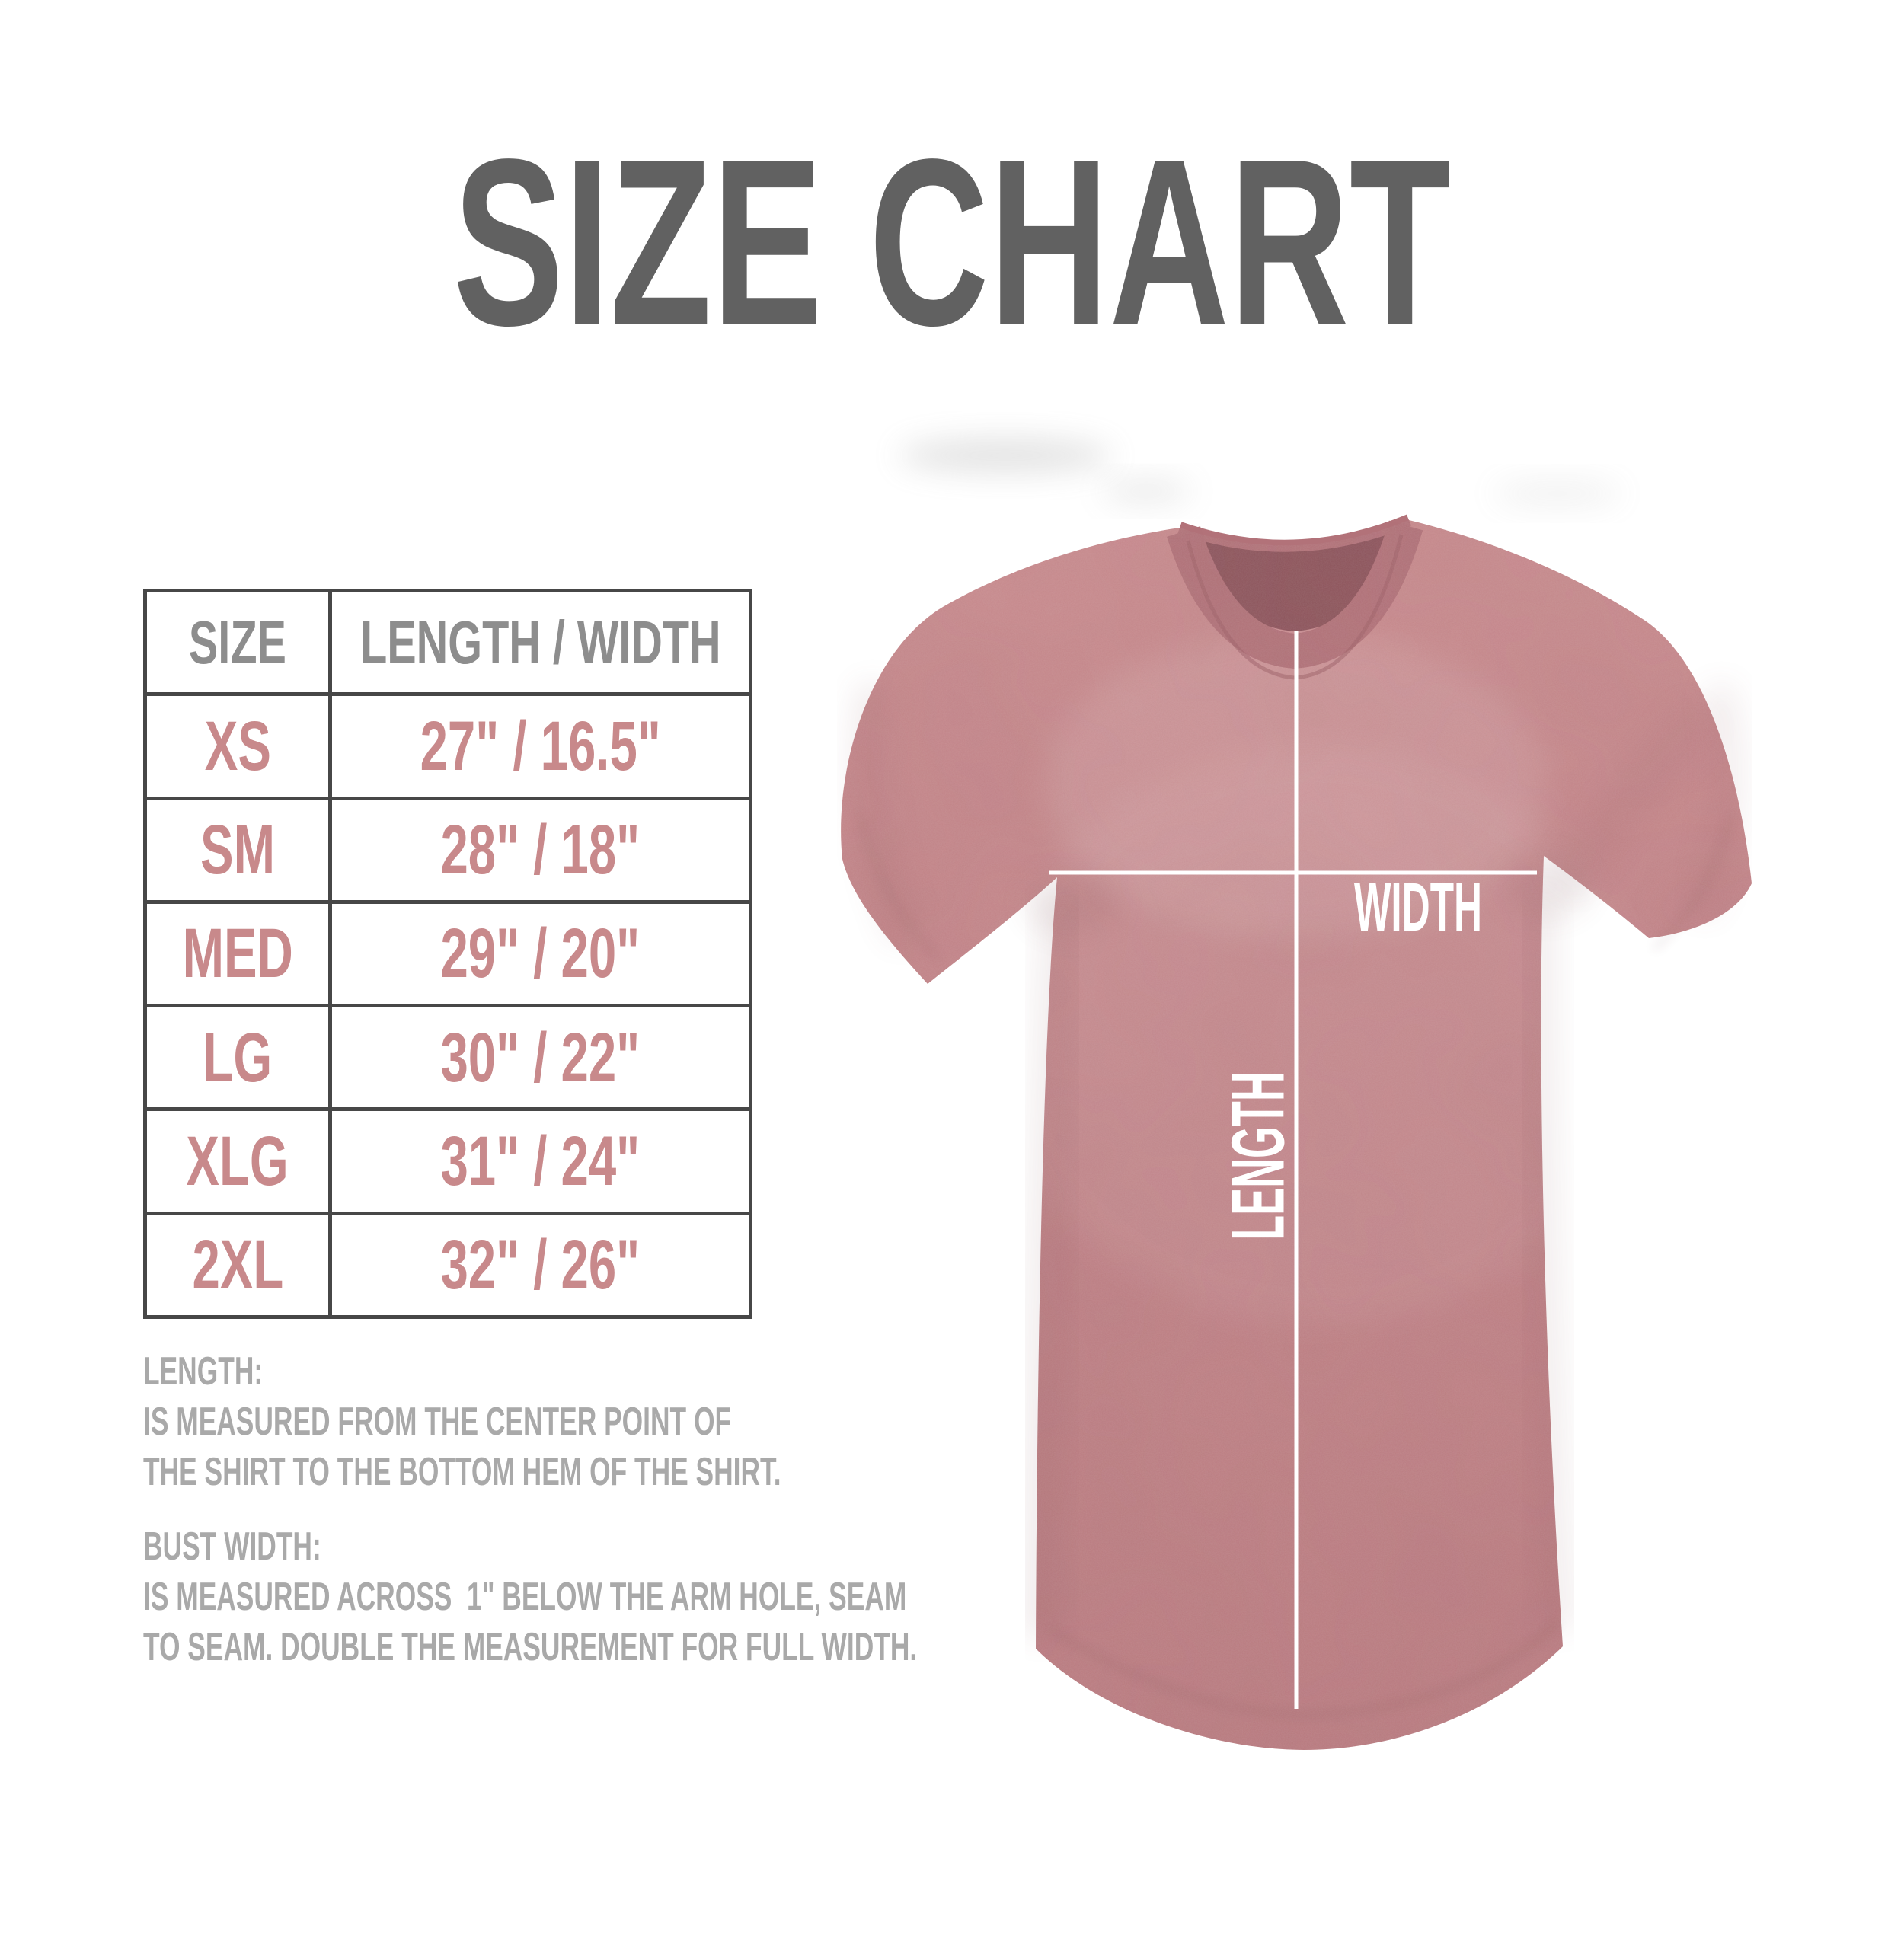  Describe the element at coordinates (1258, 1156) in the screenshot. I see `length-label: LENGTH` at that location.